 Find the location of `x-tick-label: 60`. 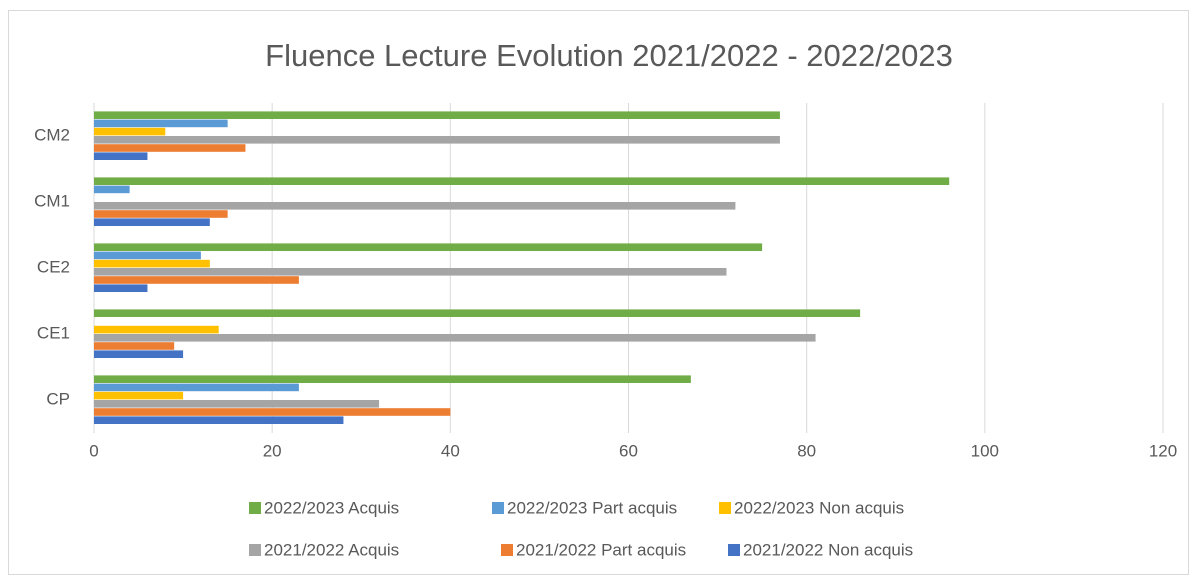

x-tick-label: 60 is located at coordinates (628, 450).